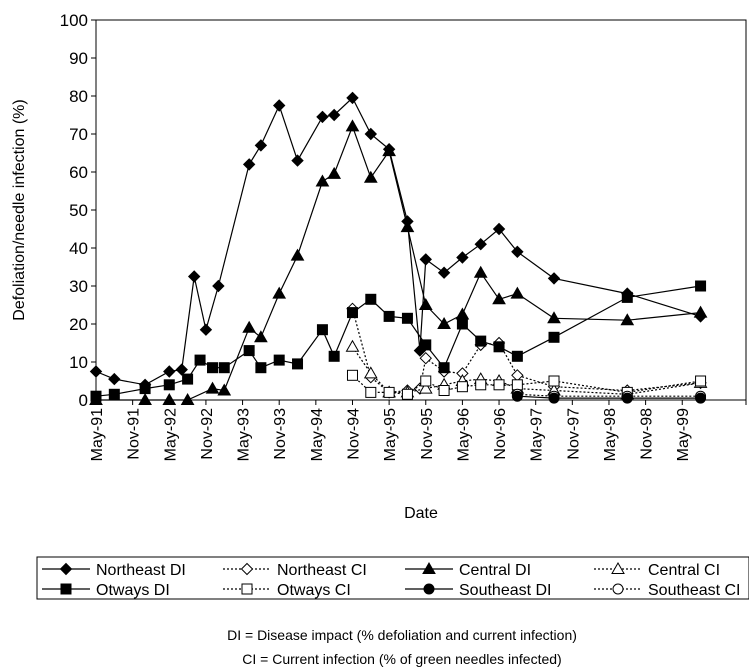 This screenshot has height=670, width=749. Describe the element at coordinates (133, 590) in the screenshot. I see `legend-label: Otways DI` at that location.